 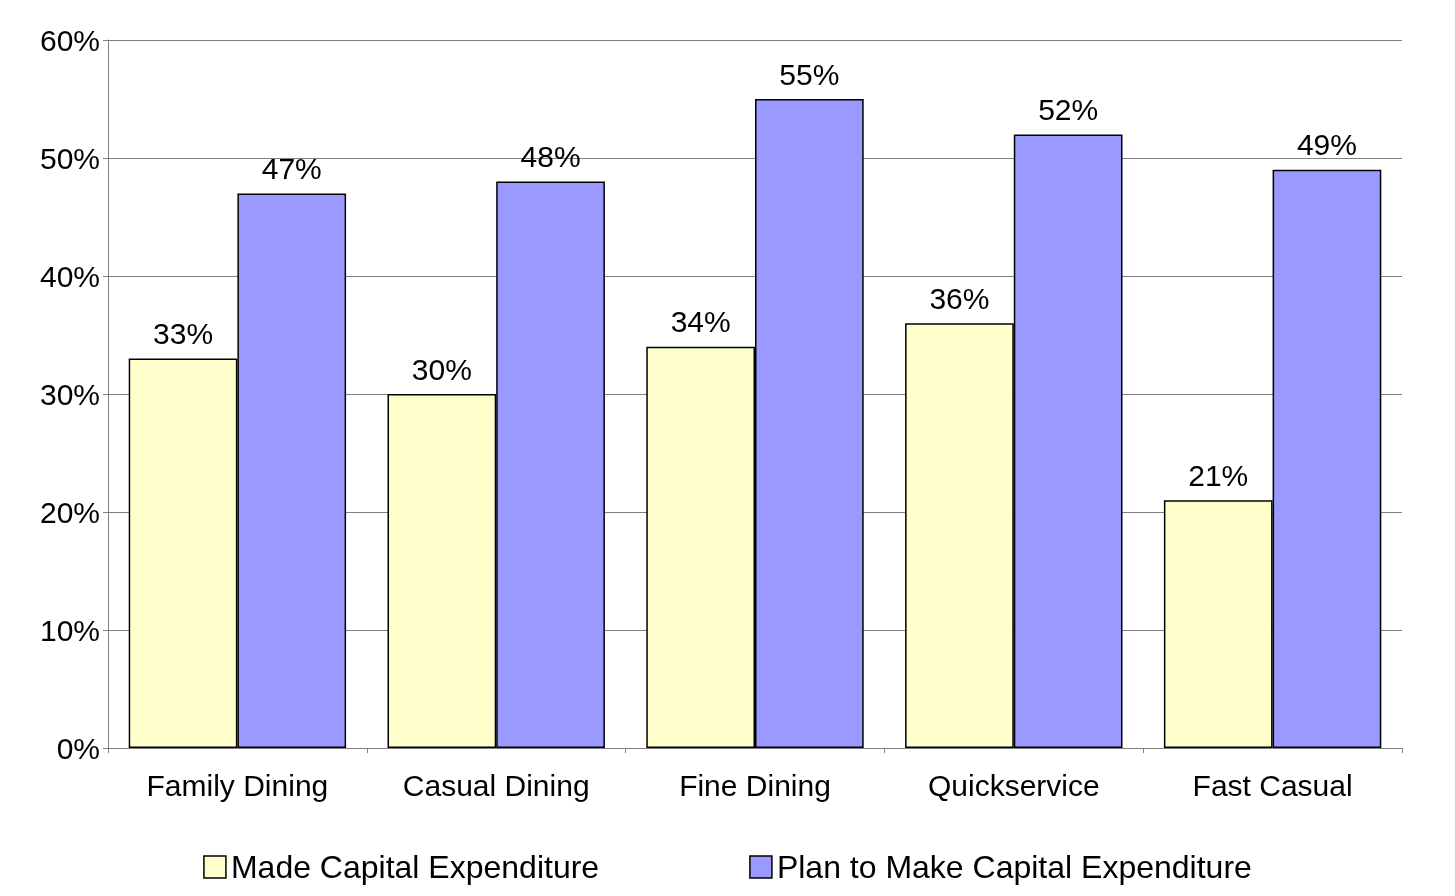 I want to click on y-tick-label: 10%, so click(x=69, y=630).